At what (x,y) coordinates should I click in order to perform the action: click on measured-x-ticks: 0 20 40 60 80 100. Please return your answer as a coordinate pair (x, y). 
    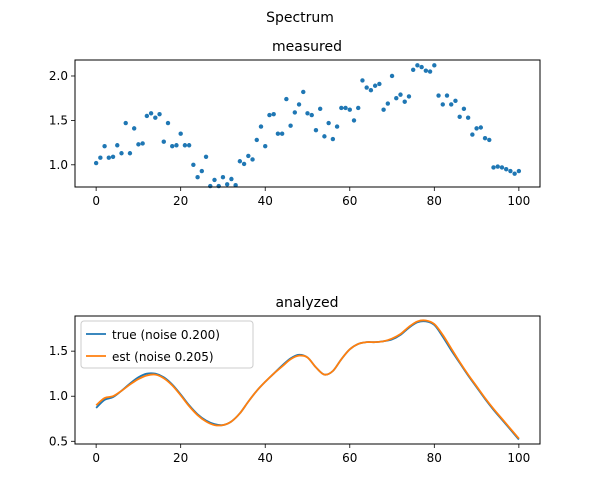
    Looking at the image, I should click on (311, 197).